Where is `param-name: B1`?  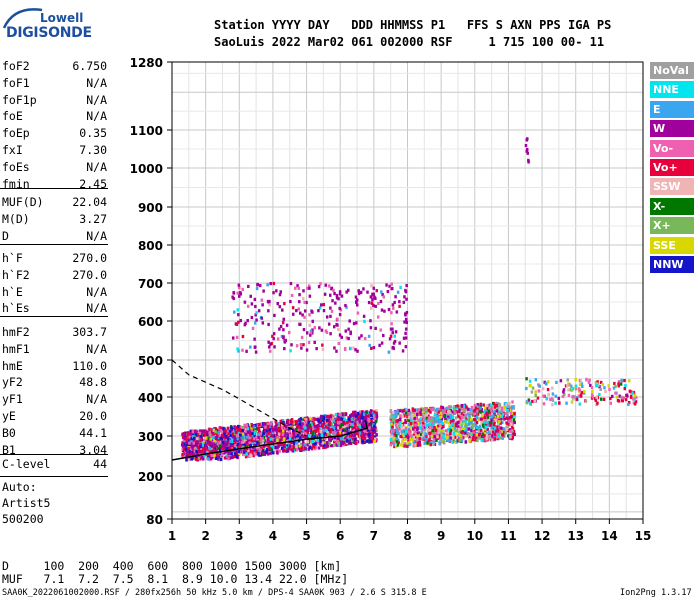 param-name: B1 is located at coordinates (9, 449).